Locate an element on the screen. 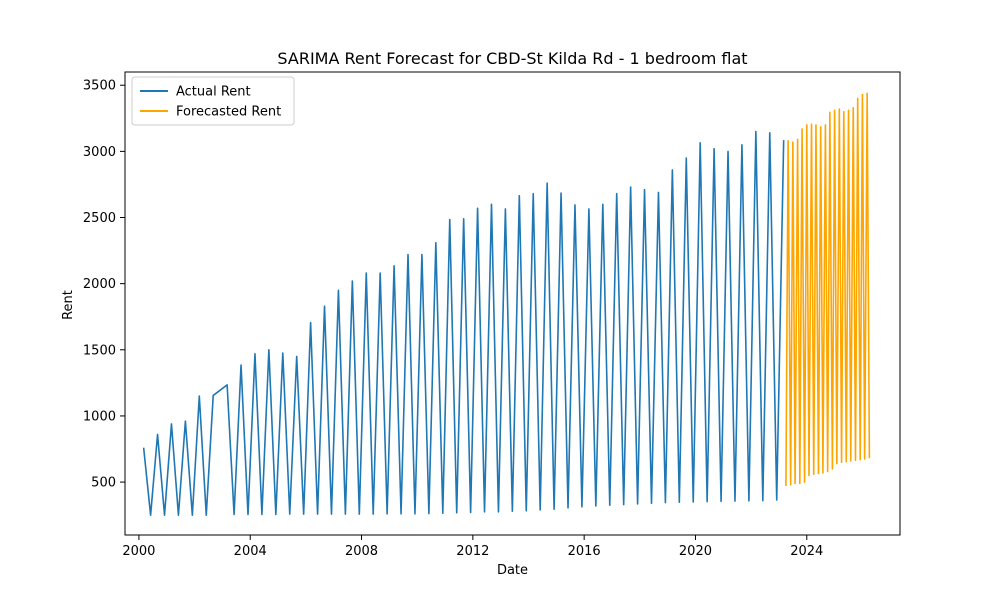  y-tick-label: 1000 is located at coordinates (99, 416).